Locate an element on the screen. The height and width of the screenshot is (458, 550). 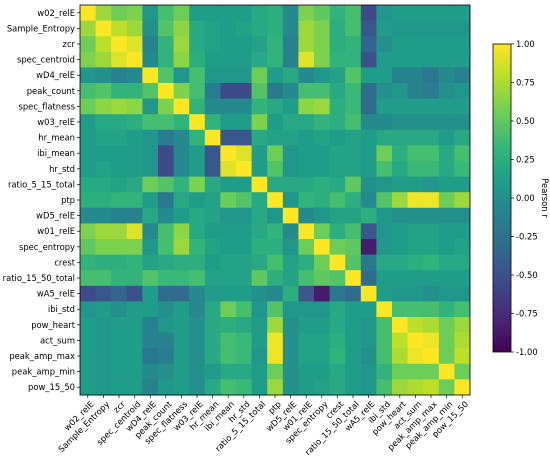
y-tick-label: hr_mean is located at coordinates (56, 138).